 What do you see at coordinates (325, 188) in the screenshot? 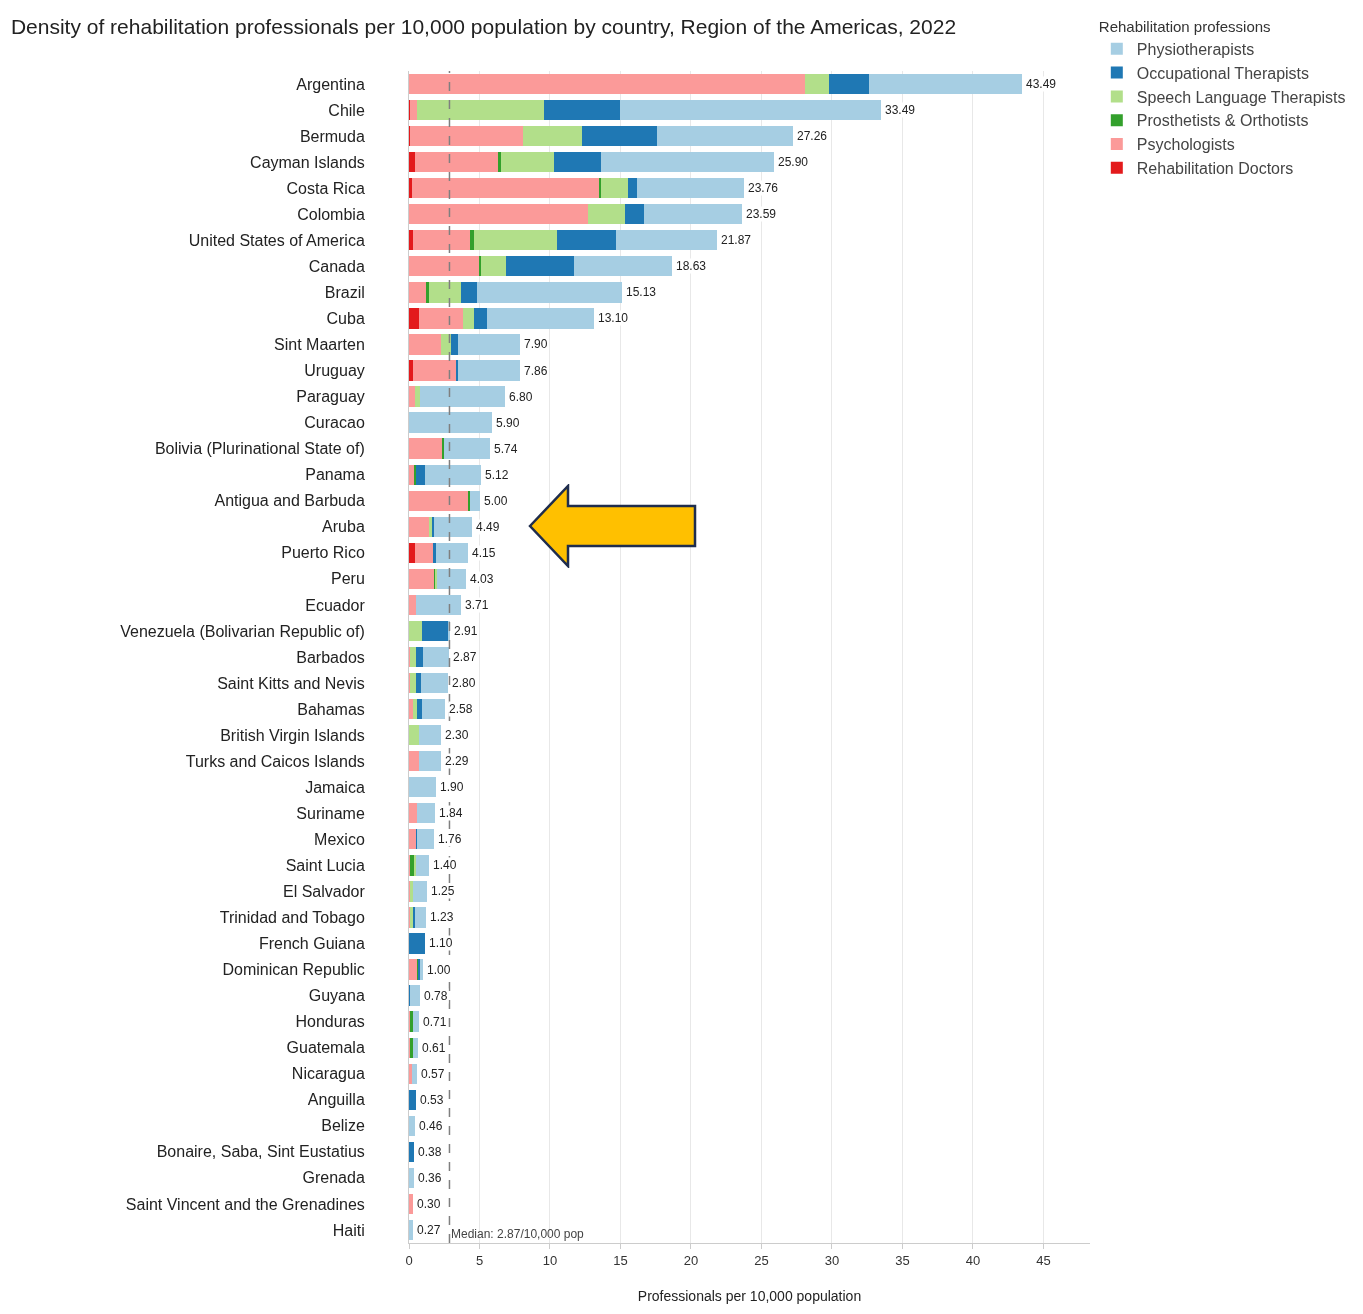
I see `y-tick-label: Costa Rica` at bounding box center [325, 188].